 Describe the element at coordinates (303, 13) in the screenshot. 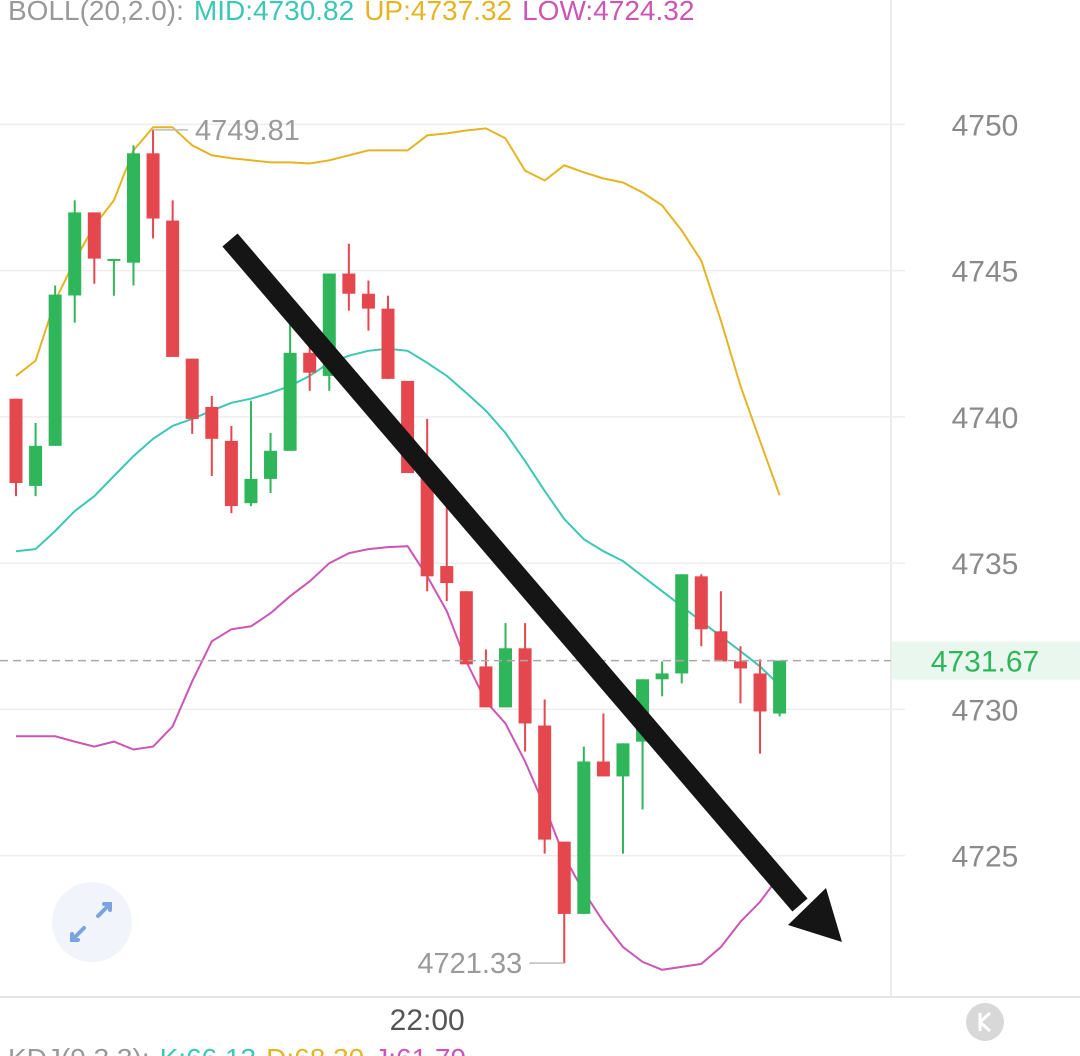

I see `legend-value: 4730.82` at that location.